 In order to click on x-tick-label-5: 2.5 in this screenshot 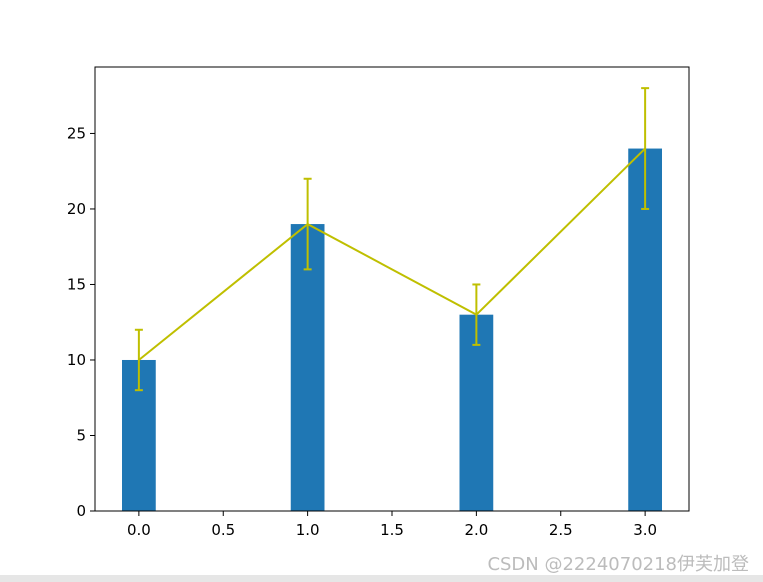, I will do `click(561, 530)`.